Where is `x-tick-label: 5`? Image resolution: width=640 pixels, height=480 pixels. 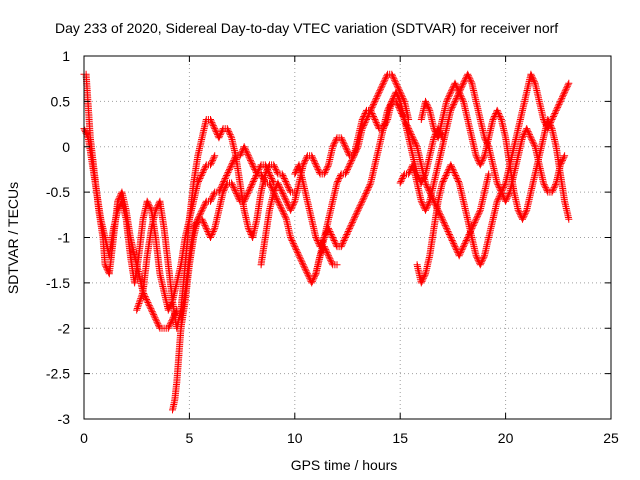 x-tick-label: 5 is located at coordinates (190, 438).